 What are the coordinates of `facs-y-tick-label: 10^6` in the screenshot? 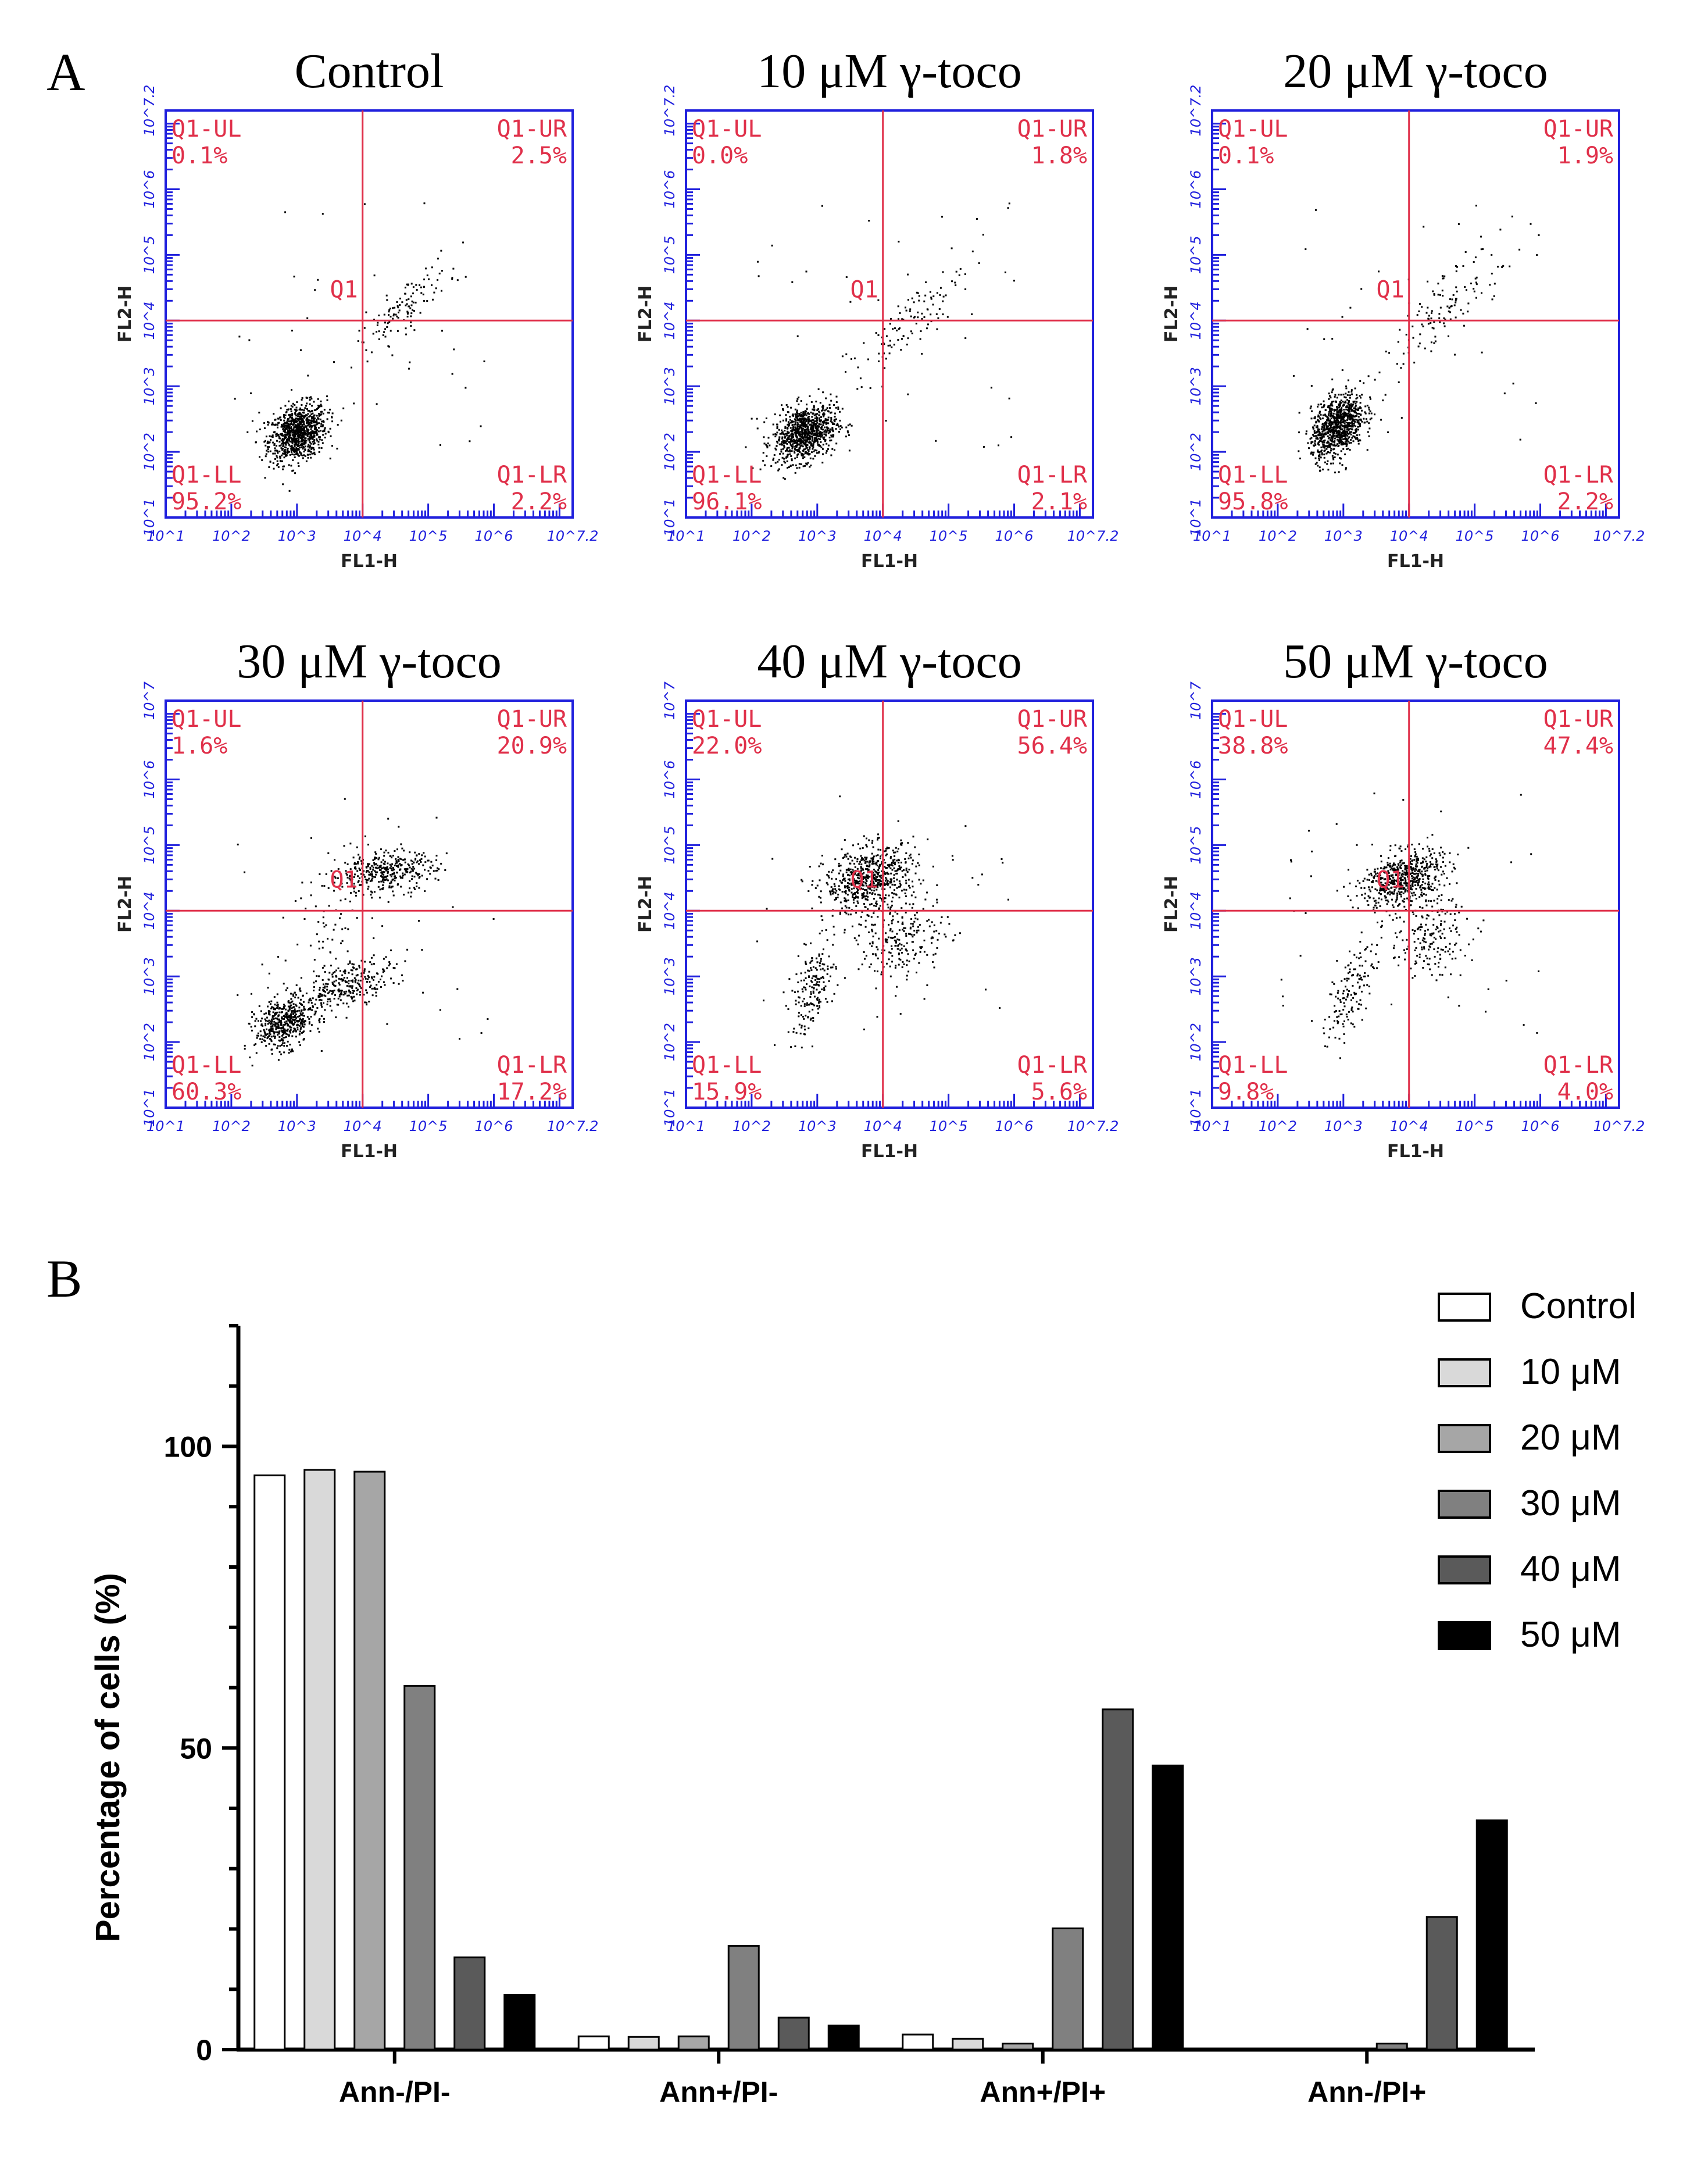 It's located at (670, 189).